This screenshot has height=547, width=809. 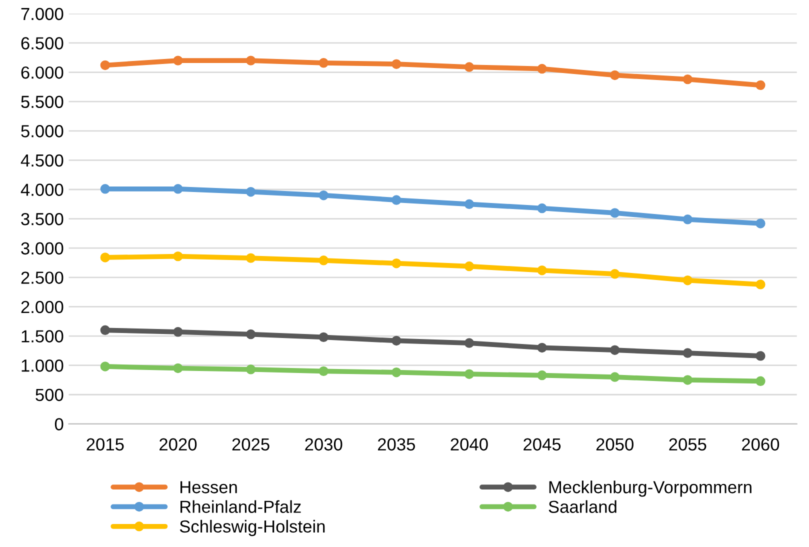 I want to click on y-tick-label: 2.000, so click(x=42, y=307).